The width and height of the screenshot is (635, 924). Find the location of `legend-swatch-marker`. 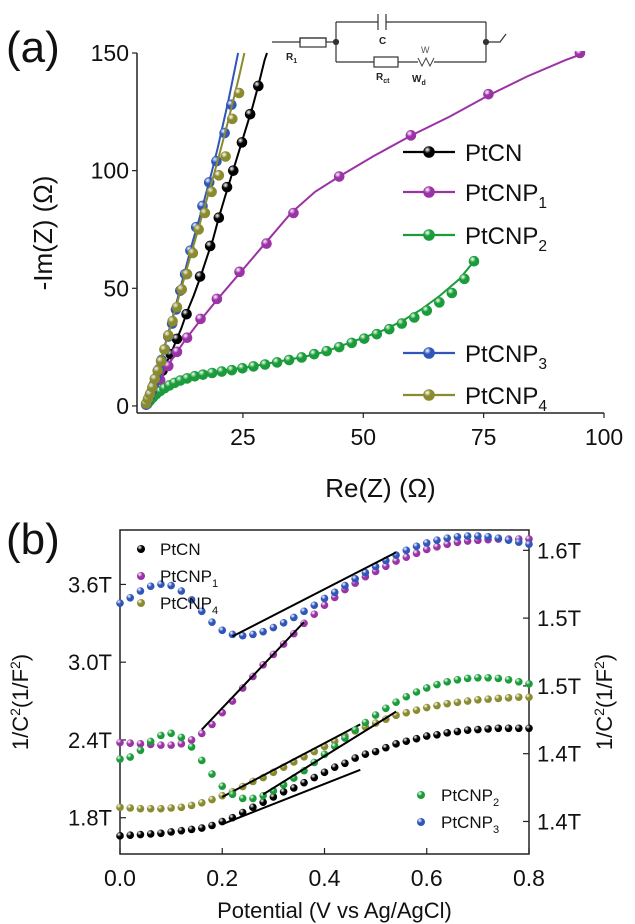

legend-swatch-marker is located at coordinates (429, 395).